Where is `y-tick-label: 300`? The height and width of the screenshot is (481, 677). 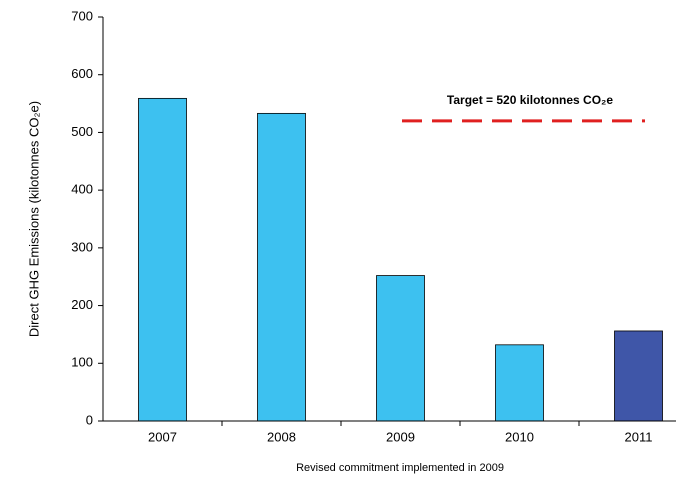
y-tick-label: 300 is located at coordinates (82, 246).